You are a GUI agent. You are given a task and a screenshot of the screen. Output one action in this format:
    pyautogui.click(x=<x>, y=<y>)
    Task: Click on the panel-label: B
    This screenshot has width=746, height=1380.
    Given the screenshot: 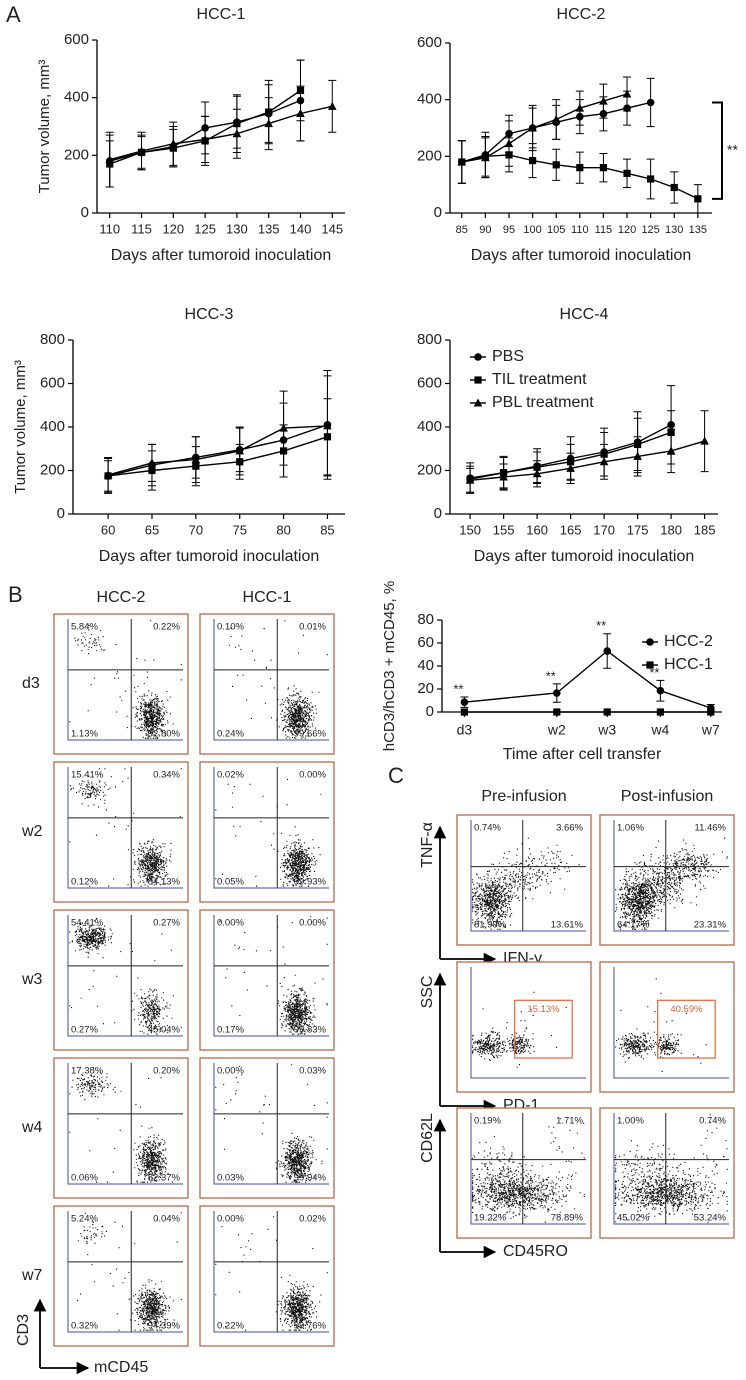 What is the action you would take?
    pyautogui.click(x=15, y=594)
    